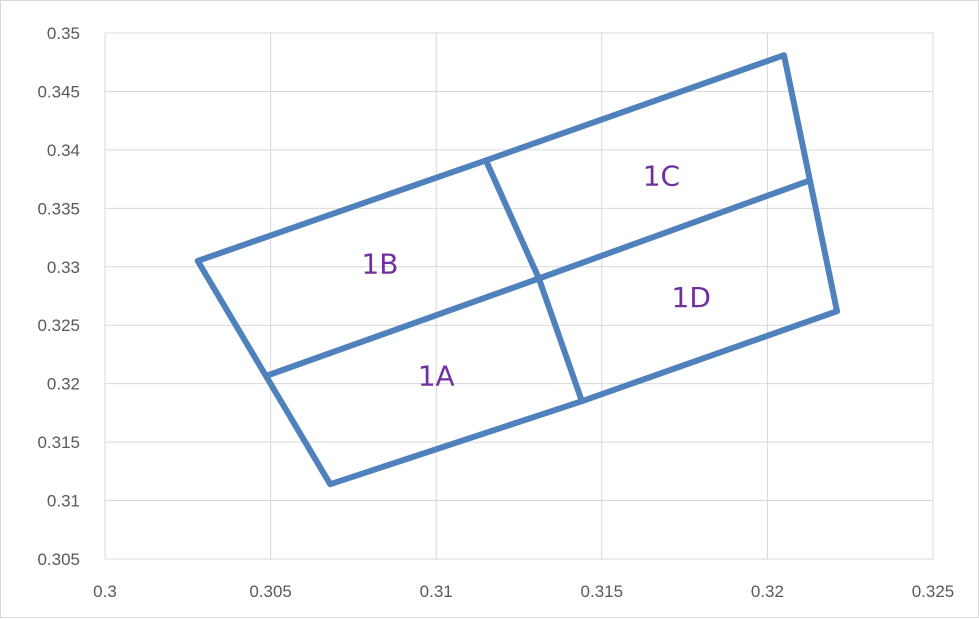  Describe the element at coordinates (933, 591) in the screenshot. I see `x-tick-label: 0.325` at that location.